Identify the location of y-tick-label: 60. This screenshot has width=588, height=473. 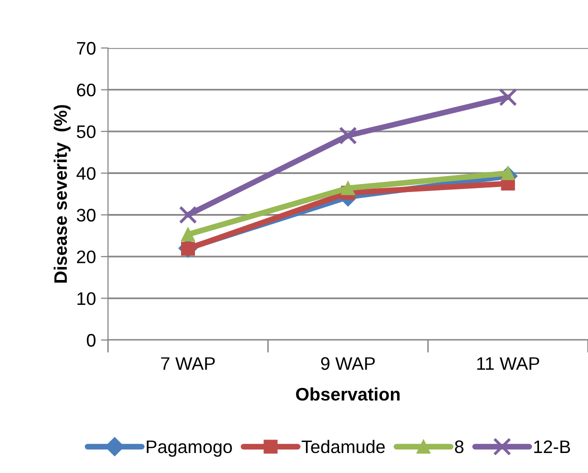
(86, 90).